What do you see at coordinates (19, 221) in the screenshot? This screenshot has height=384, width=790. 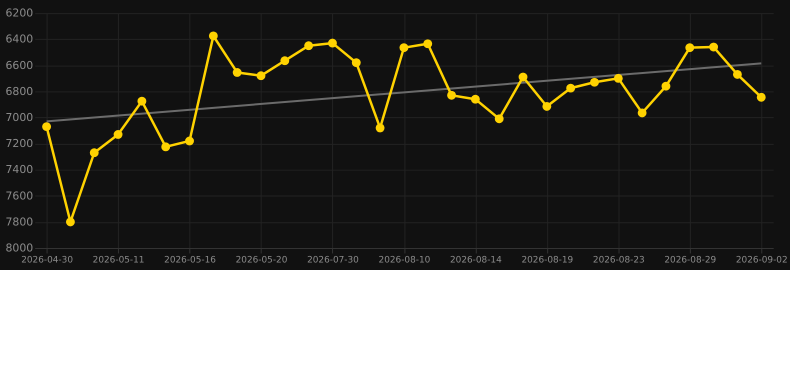 I see `y-tick-label: 7800` at bounding box center [19, 221].